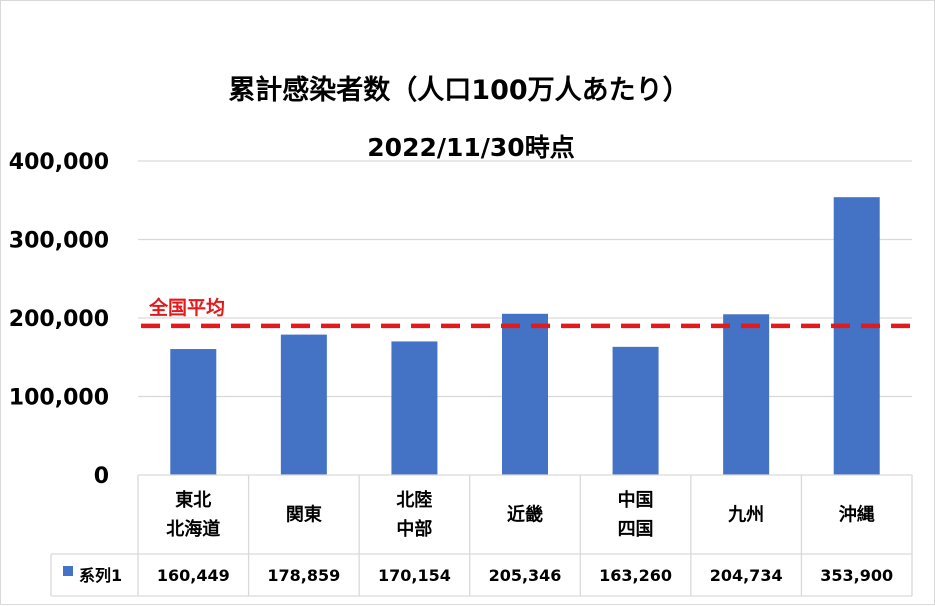 Image resolution: width=935 pixels, height=606 pixels. I want to click on chart-title: 累計感染者数（人口100万人あたり）, so click(458, 90).